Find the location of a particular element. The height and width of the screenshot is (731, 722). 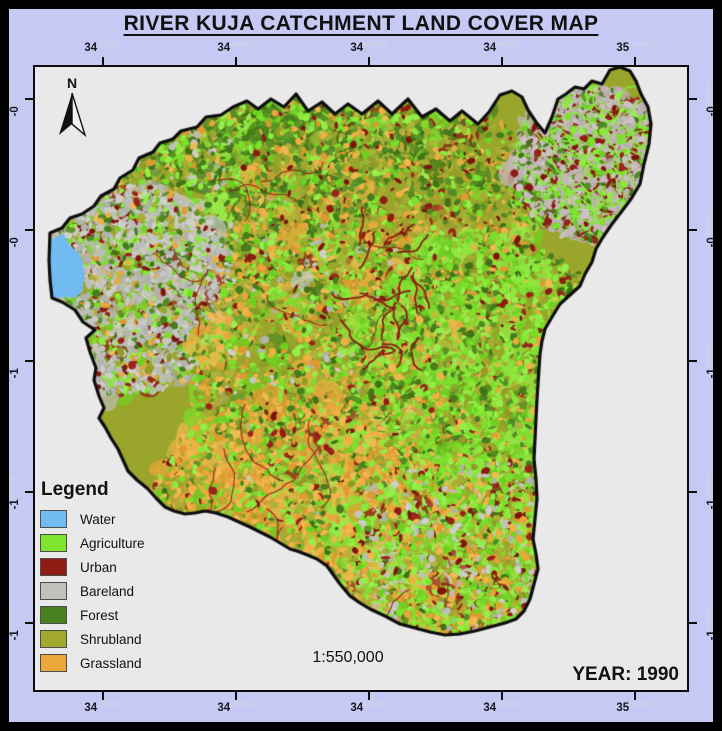

legend-item: Agriculture is located at coordinates (132, 543).